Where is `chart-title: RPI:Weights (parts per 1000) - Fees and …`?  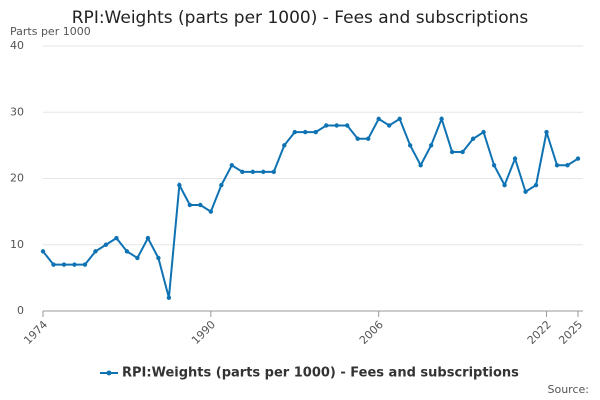 chart-title: RPI:Weights (parts per 1000) - Fees and … is located at coordinates (300, 18).